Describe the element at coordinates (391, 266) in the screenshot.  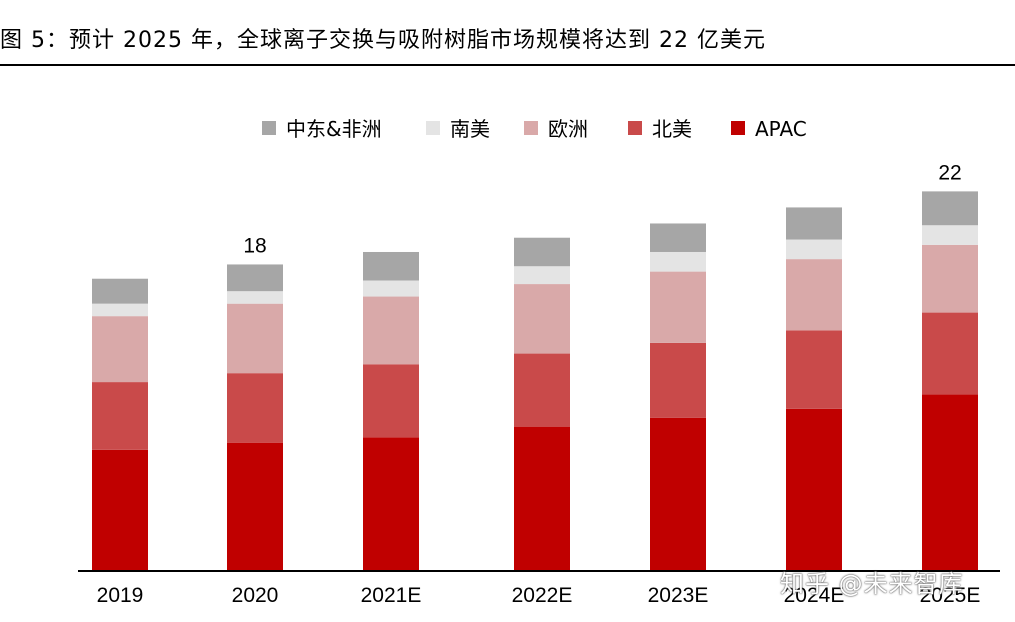
I see `bar-segment-middle-east-africa-2021e` at that location.